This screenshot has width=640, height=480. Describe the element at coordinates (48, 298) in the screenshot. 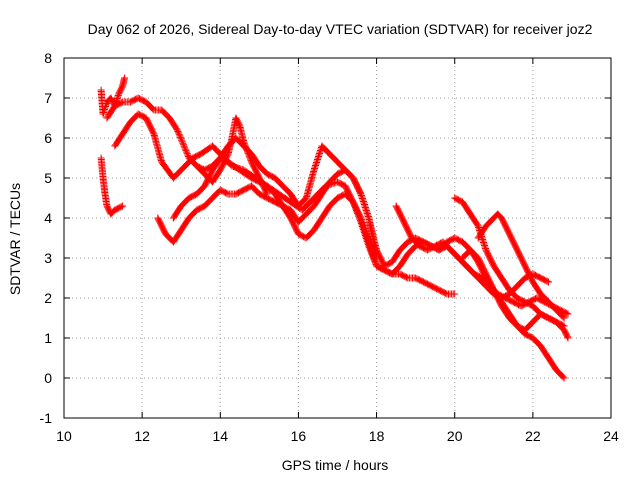

I see `y-tick-label: 2` at that location.